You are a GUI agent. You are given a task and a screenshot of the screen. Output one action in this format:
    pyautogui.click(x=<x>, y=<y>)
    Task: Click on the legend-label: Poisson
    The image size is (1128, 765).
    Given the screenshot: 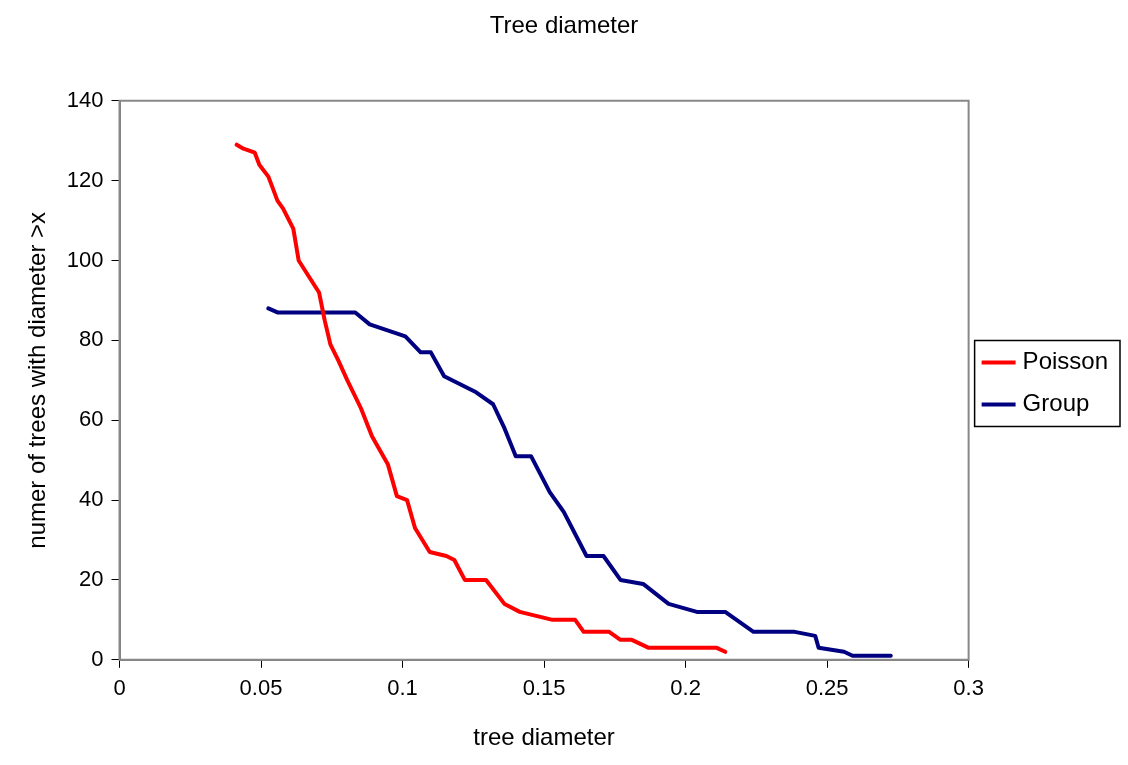 What is the action you would take?
    pyautogui.click(x=1065, y=361)
    